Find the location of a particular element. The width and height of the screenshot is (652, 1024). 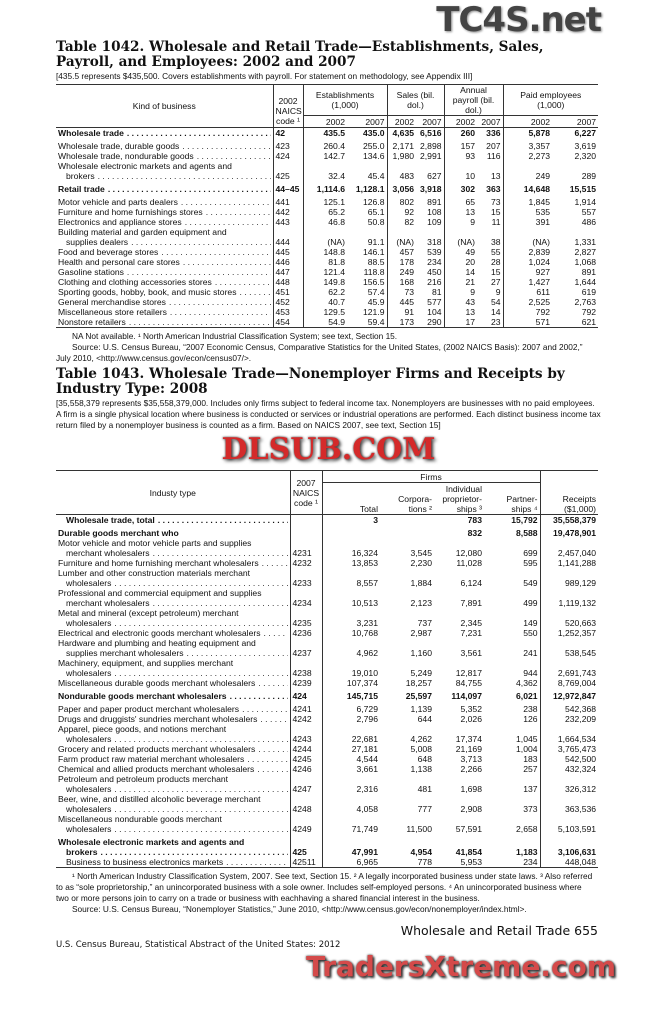

cell-value: 149 is located at coordinates (530, 623).